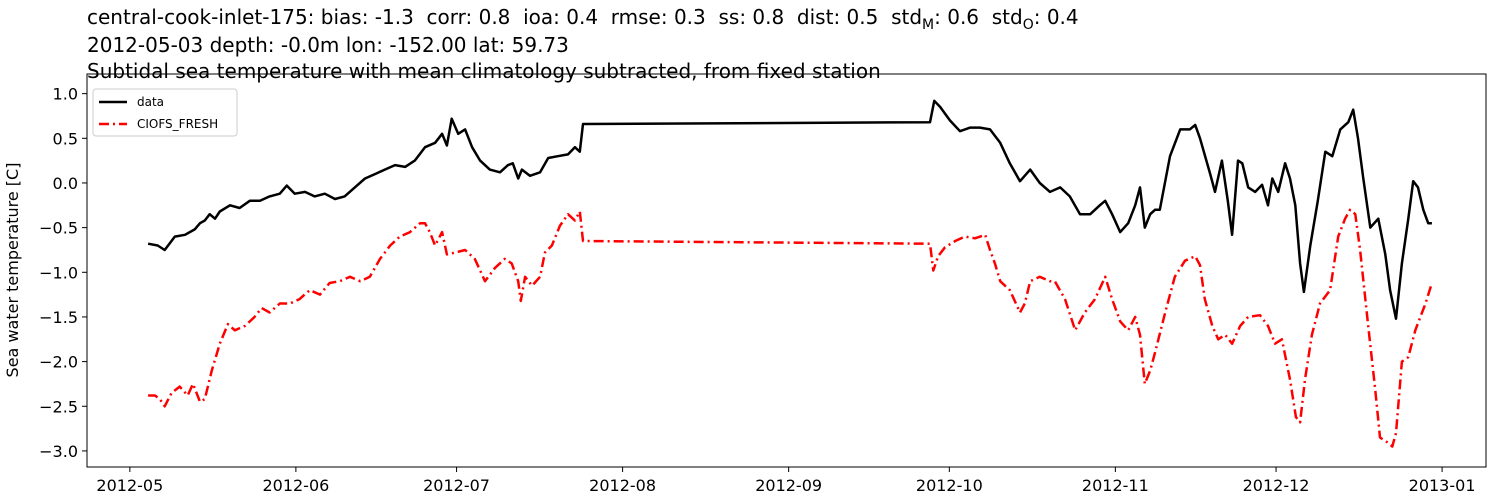  Describe the element at coordinates (295, 485) in the screenshot. I see `x-tick-label: 2012-06` at that location.